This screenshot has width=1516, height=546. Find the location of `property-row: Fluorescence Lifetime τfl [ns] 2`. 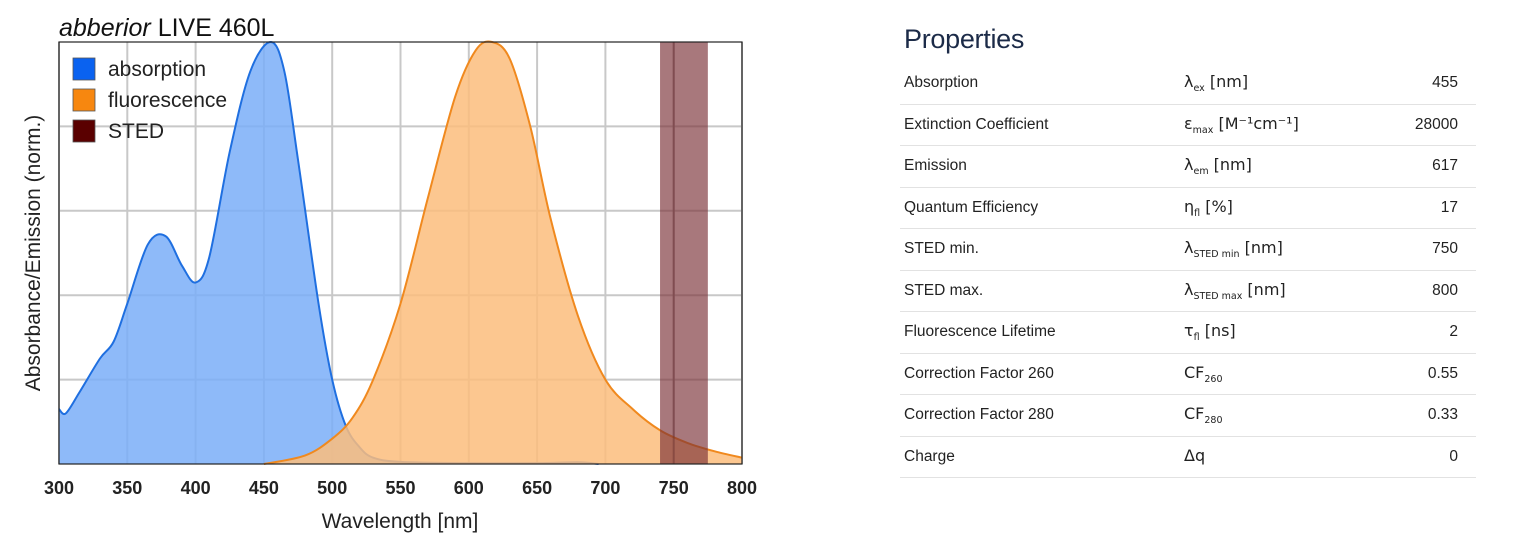

property-row: Fluorescence Lifetime τfl [ns] 2 is located at coordinates (1188, 333).